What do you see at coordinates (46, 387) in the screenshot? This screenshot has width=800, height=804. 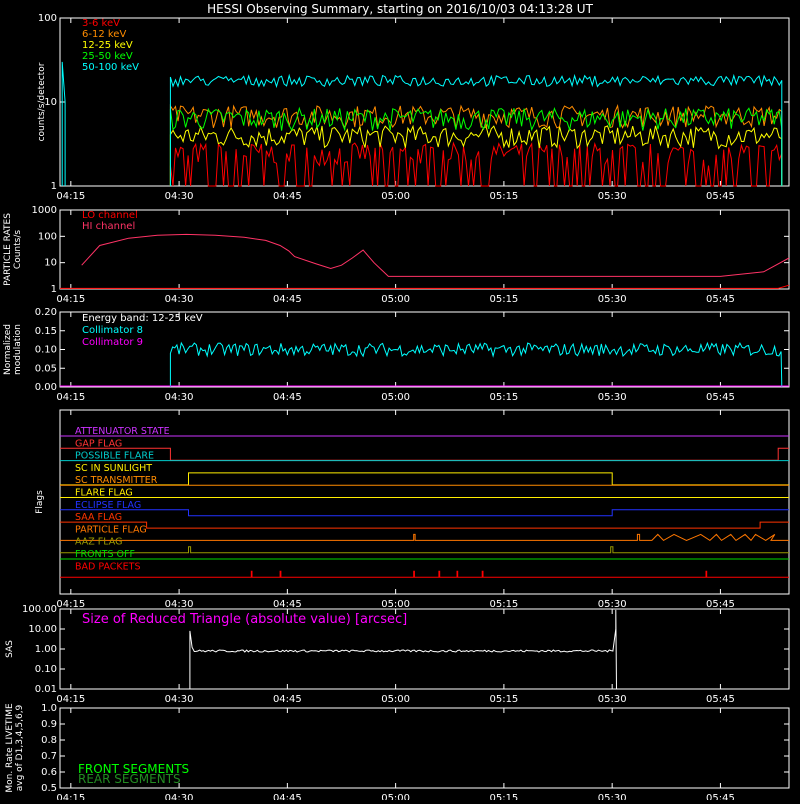 I see `y-tick-label: 0.00` at bounding box center [46, 387].